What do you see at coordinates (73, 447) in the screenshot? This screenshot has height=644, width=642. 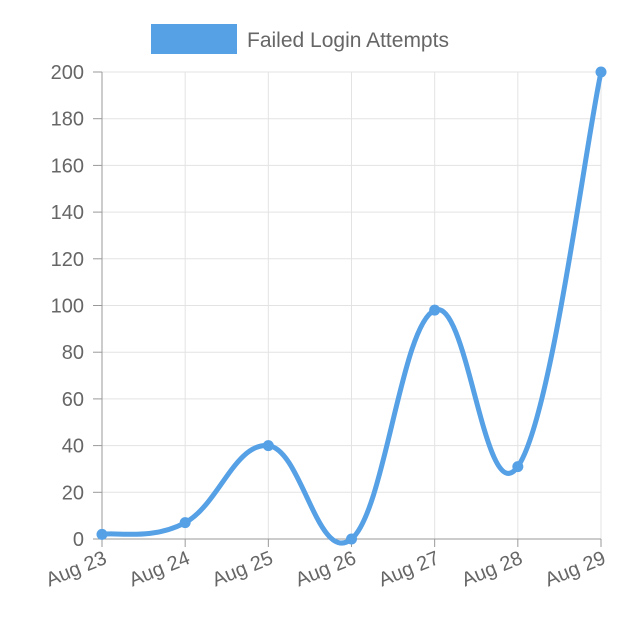 I see `y-tick-label-40: 40` at bounding box center [73, 447].